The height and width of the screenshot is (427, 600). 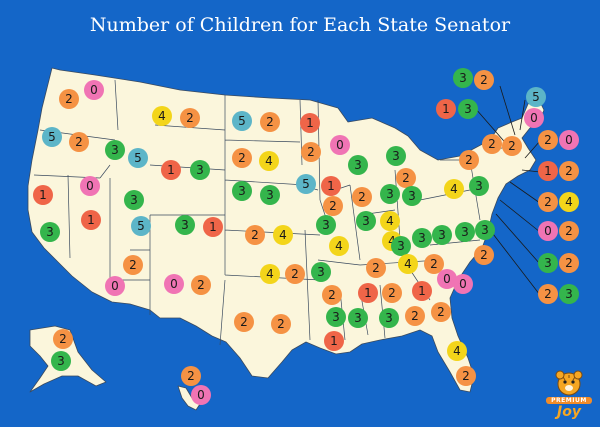 What do you see at coordinates (336, 317) in the screenshot?
I see `count-circle-la-1: 3` at bounding box center [336, 317].